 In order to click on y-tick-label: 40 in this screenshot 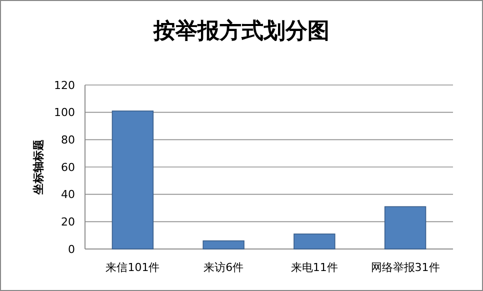, I will do `click(68, 195)`.